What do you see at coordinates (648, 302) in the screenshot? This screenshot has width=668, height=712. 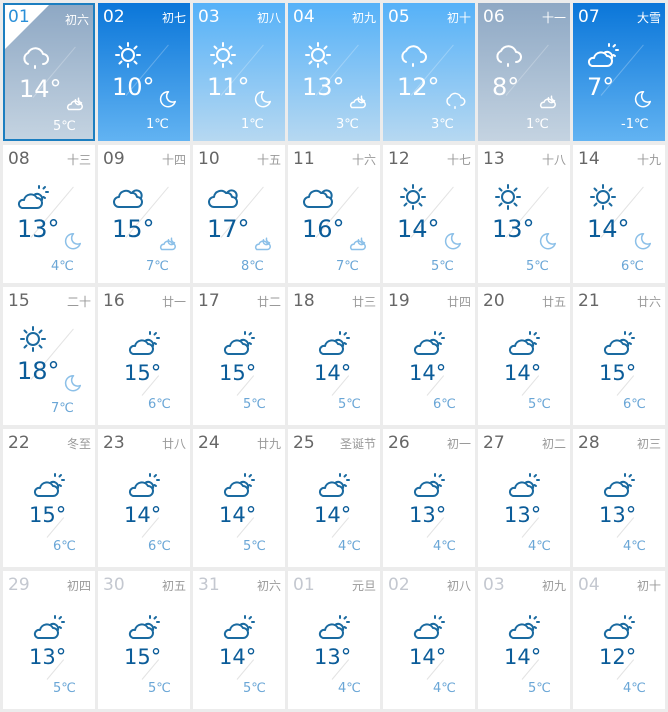 I see `lunar-date: 廿六` at bounding box center [648, 302].